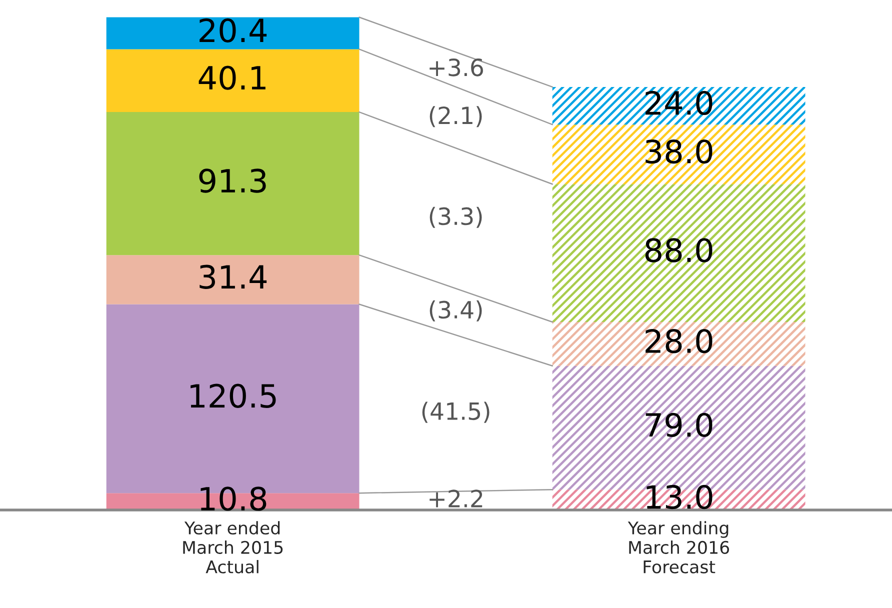 This screenshot has height=608, width=892. What do you see at coordinates (456, 67) in the screenshot?
I see `annotation: +3.6` at bounding box center [456, 67].